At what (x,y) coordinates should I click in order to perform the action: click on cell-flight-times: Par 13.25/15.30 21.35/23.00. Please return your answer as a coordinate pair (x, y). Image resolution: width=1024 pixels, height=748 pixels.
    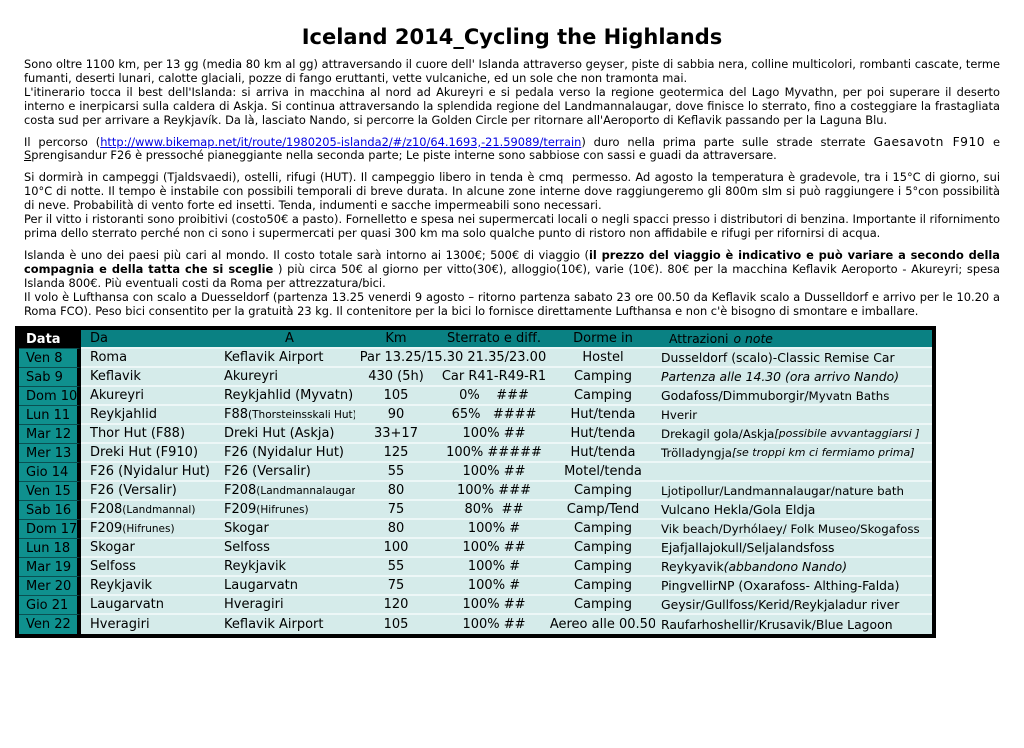
    Looking at the image, I should click on (453, 359).